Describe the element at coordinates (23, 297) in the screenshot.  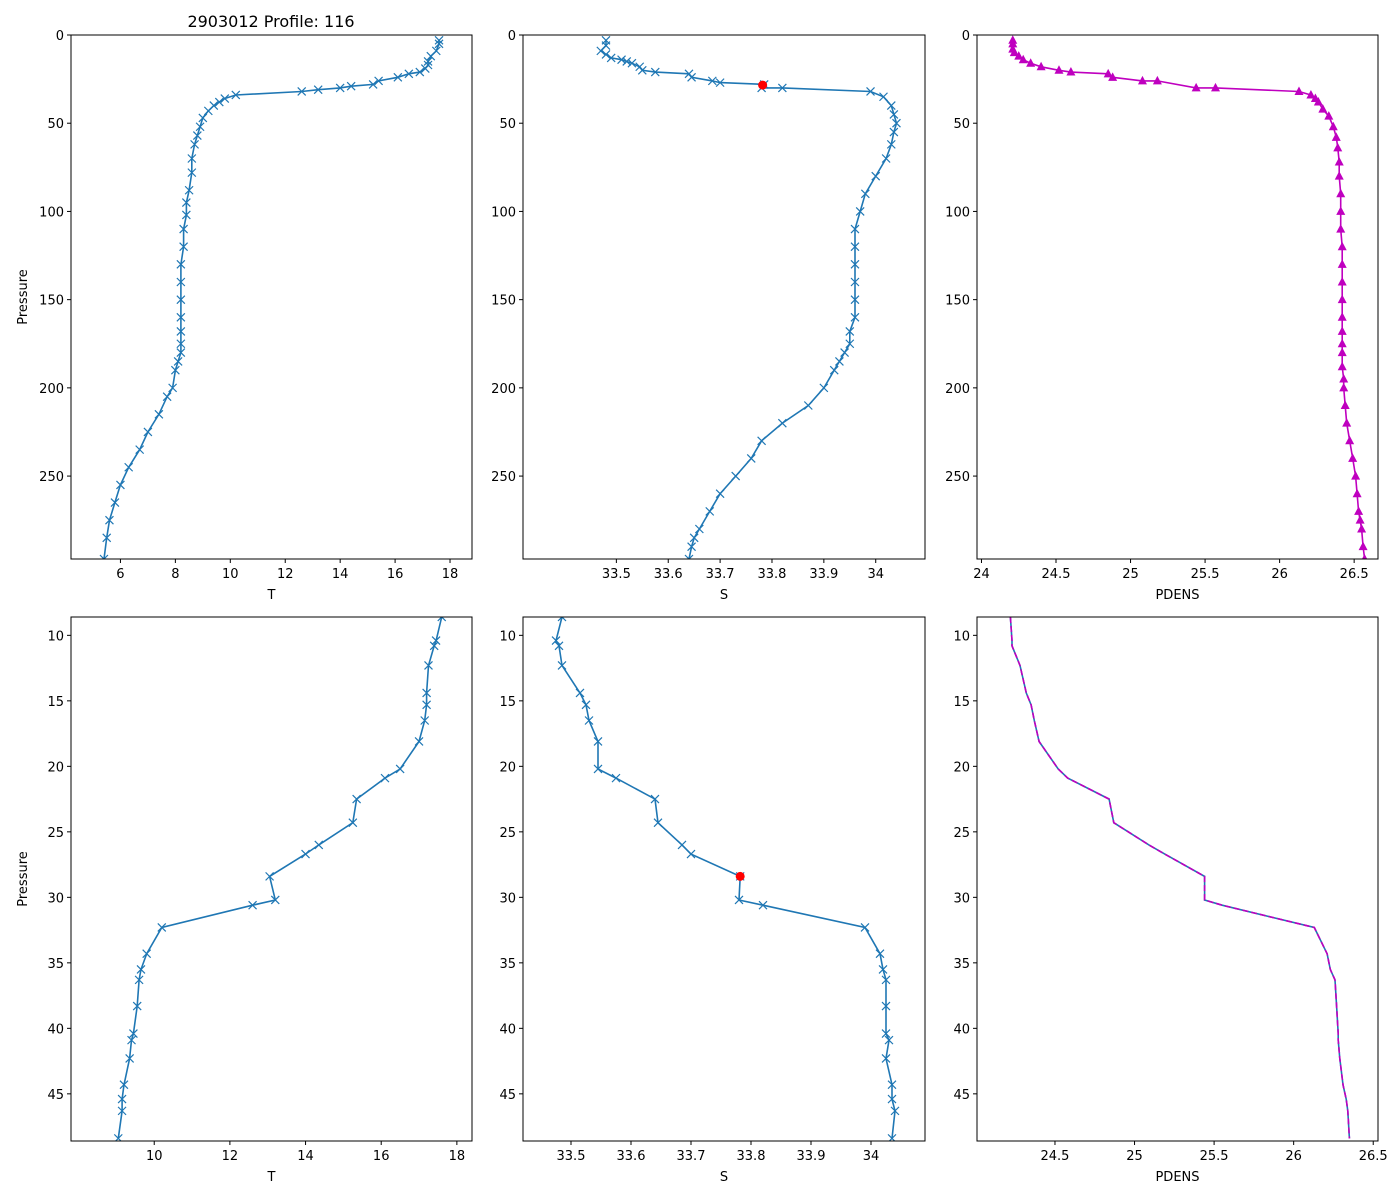
I see `y-axis-label: Pressure` at that location.